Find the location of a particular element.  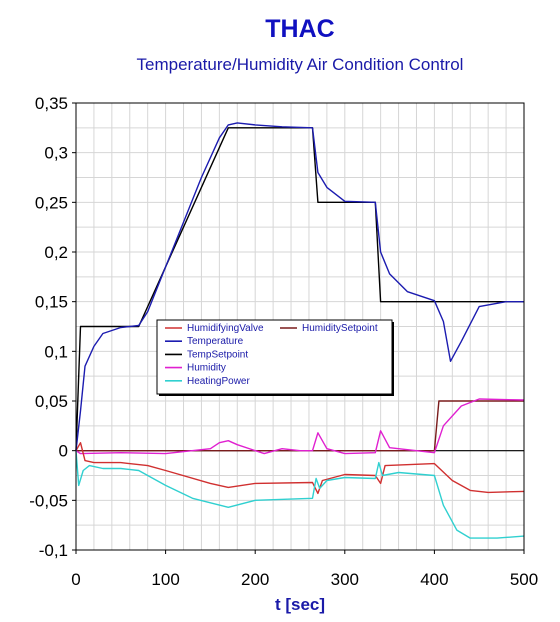

series-line-heatingpower is located at coordinates (300, 494).